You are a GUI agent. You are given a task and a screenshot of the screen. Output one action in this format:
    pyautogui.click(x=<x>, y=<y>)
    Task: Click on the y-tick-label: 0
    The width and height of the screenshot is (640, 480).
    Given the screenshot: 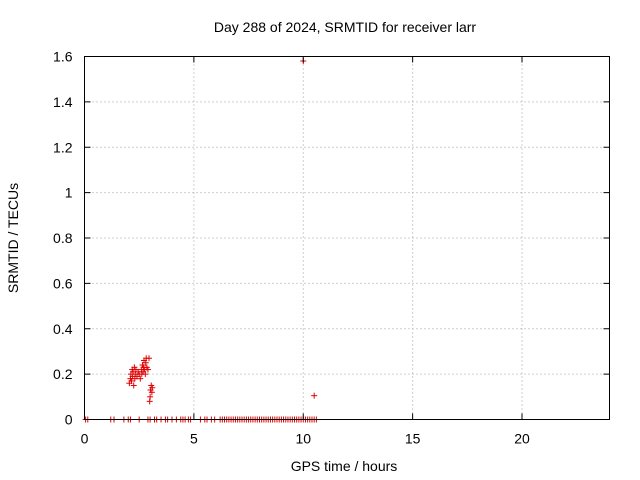 What is the action you would take?
    pyautogui.click(x=69, y=420)
    